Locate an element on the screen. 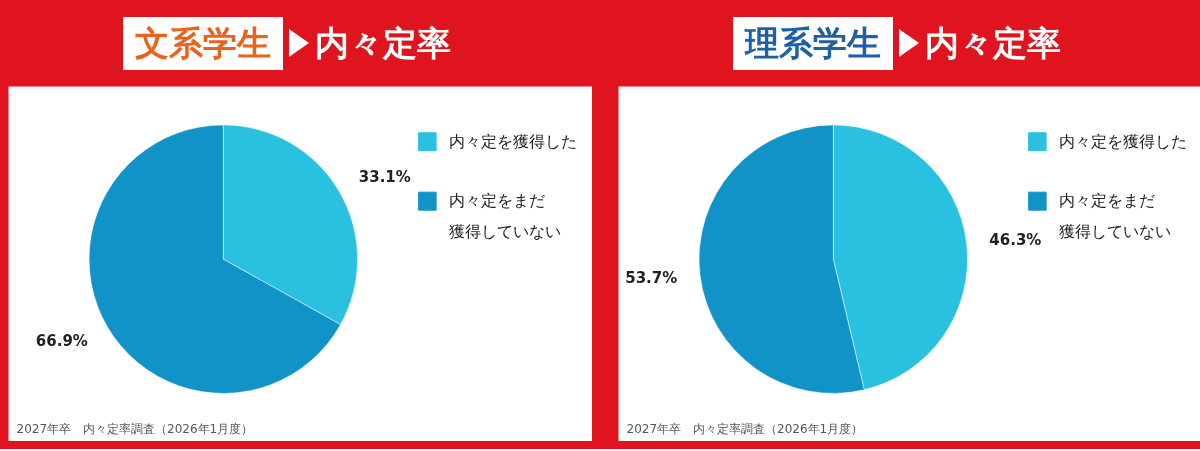 This screenshot has width=1200, height=451. data-label: 66.9% is located at coordinates (61, 341).